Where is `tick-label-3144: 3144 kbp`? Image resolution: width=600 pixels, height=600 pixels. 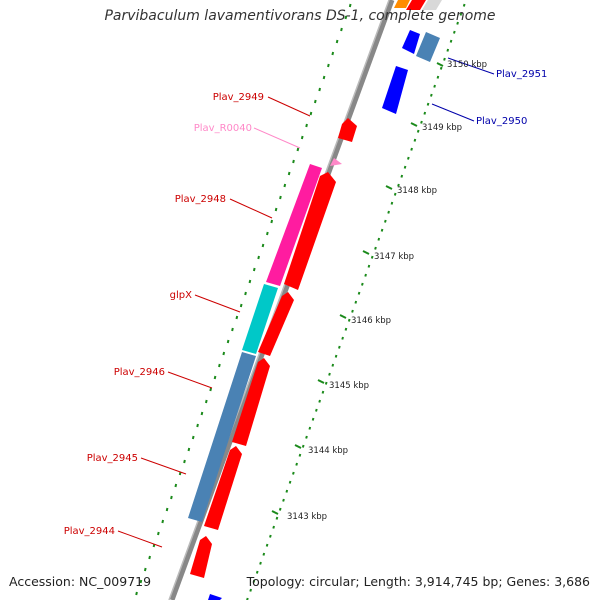
tick-label-3144: 3144 kbp is located at coordinates (328, 451).